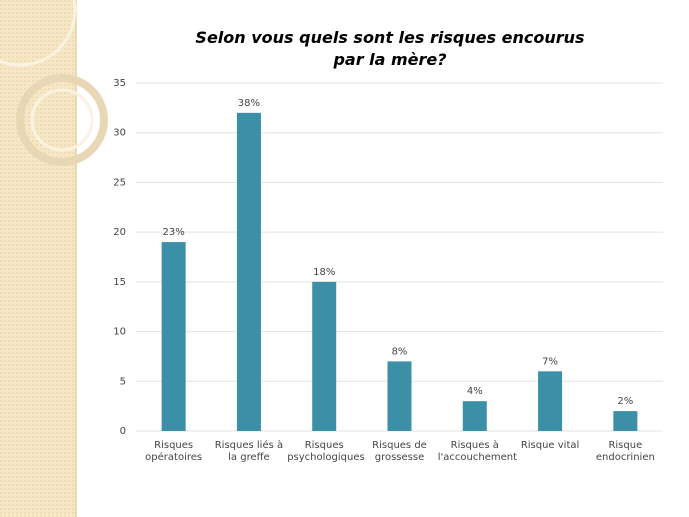 Image resolution: width=689 pixels, height=517 pixels. What do you see at coordinates (324, 272) in the screenshot?
I see `data-label: 18%` at bounding box center [324, 272].